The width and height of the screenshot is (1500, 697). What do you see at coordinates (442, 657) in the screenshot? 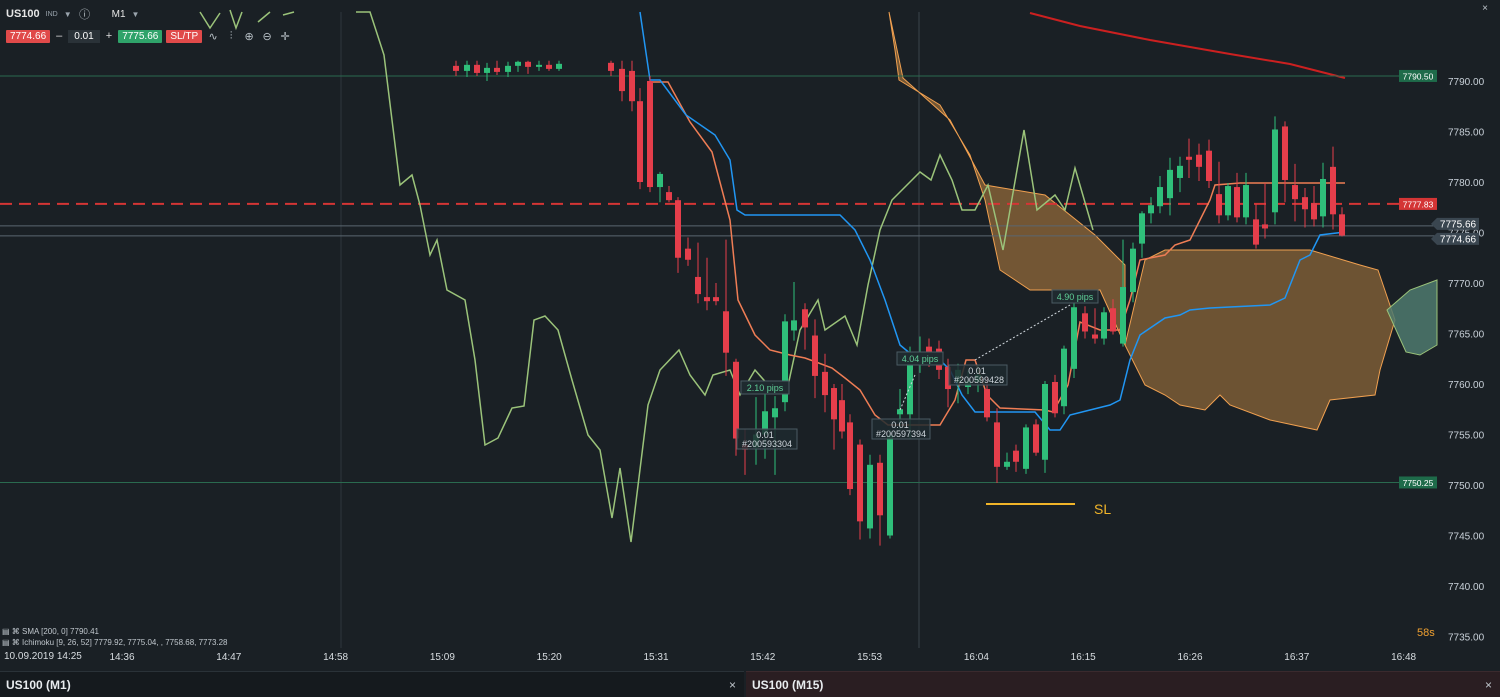
I see `x-tick-label: 15:09` at bounding box center [442, 657].